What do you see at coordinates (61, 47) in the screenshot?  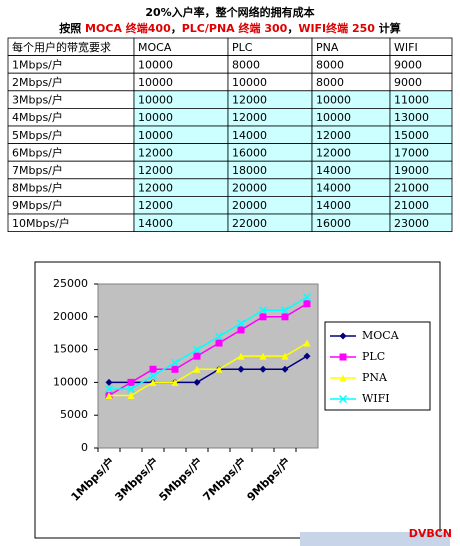 I see `table-header: 每个用户的带宽要求` at bounding box center [61, 47].